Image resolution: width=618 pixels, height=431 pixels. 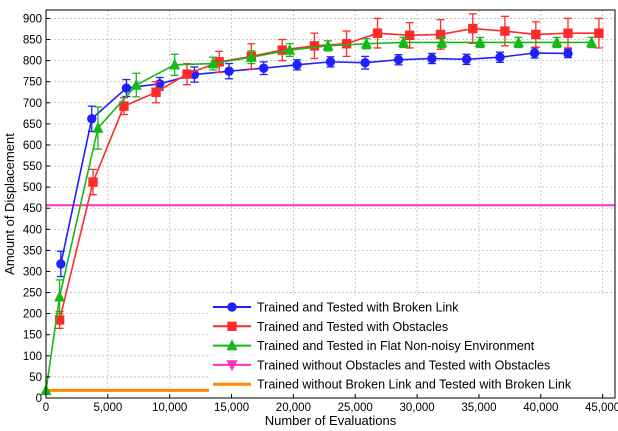 What do you see at coordinates (32, 272) in the screenshot?
I see `y-tick-label: 300` at bounding box center [32, 272].